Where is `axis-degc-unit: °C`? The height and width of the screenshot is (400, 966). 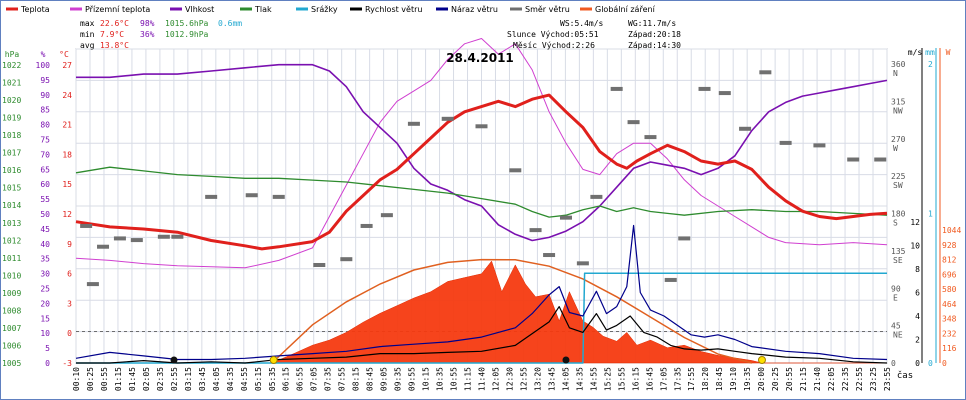 axis-degc-unit: °C is located at coordinates (64, 54).